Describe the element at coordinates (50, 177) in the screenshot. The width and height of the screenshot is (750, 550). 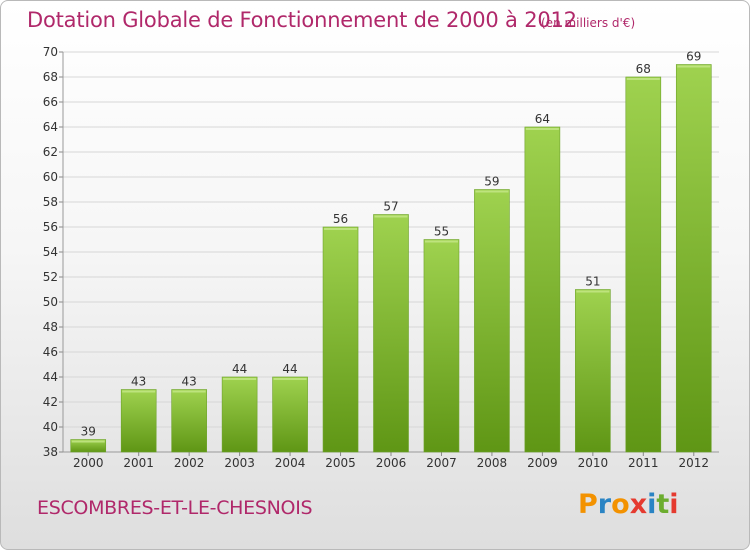
I see `y-tick-label: 60` at that location.